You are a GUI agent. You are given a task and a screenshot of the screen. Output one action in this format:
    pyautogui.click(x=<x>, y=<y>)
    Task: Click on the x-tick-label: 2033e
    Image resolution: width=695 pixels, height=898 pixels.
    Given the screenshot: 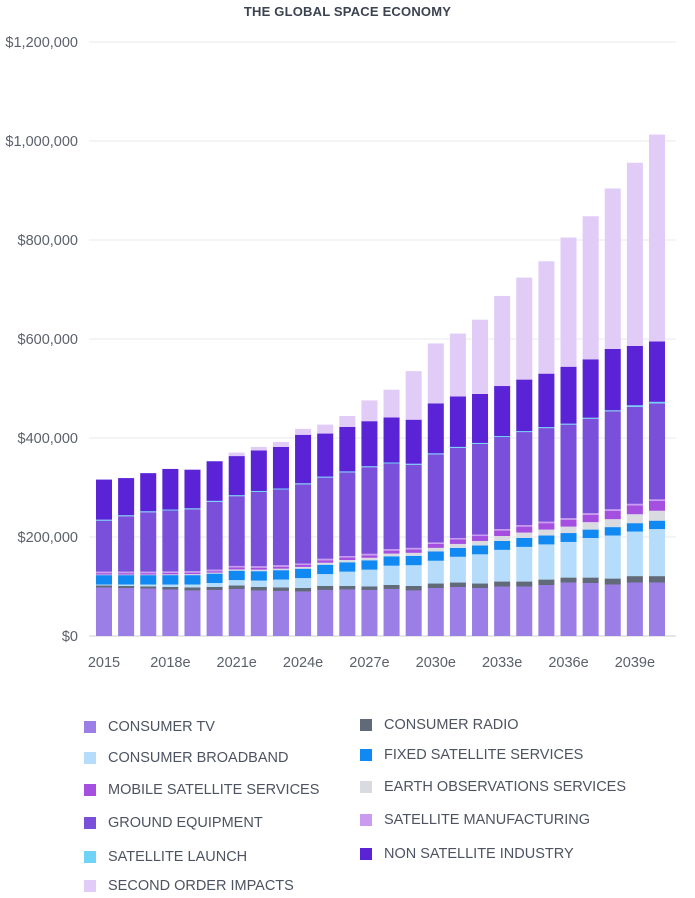 What is the action you would take?
    pyautogui.click(x=502, y=663)
    